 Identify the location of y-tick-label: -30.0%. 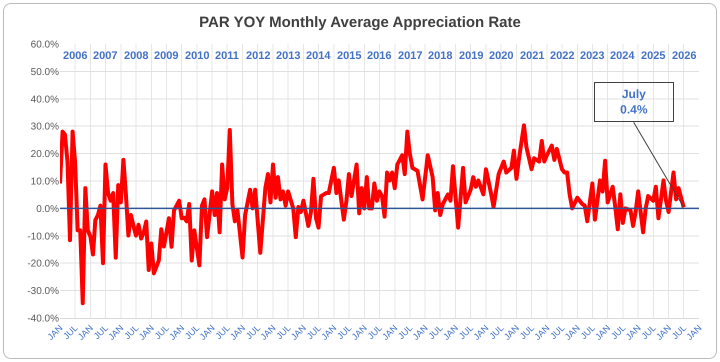
(43, 292).